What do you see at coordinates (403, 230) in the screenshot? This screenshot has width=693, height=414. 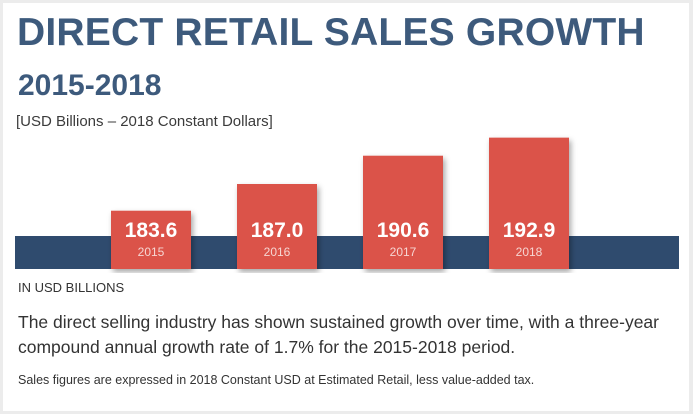 I see `value-label-2017: 190.6` at bounding box center [403, 230].